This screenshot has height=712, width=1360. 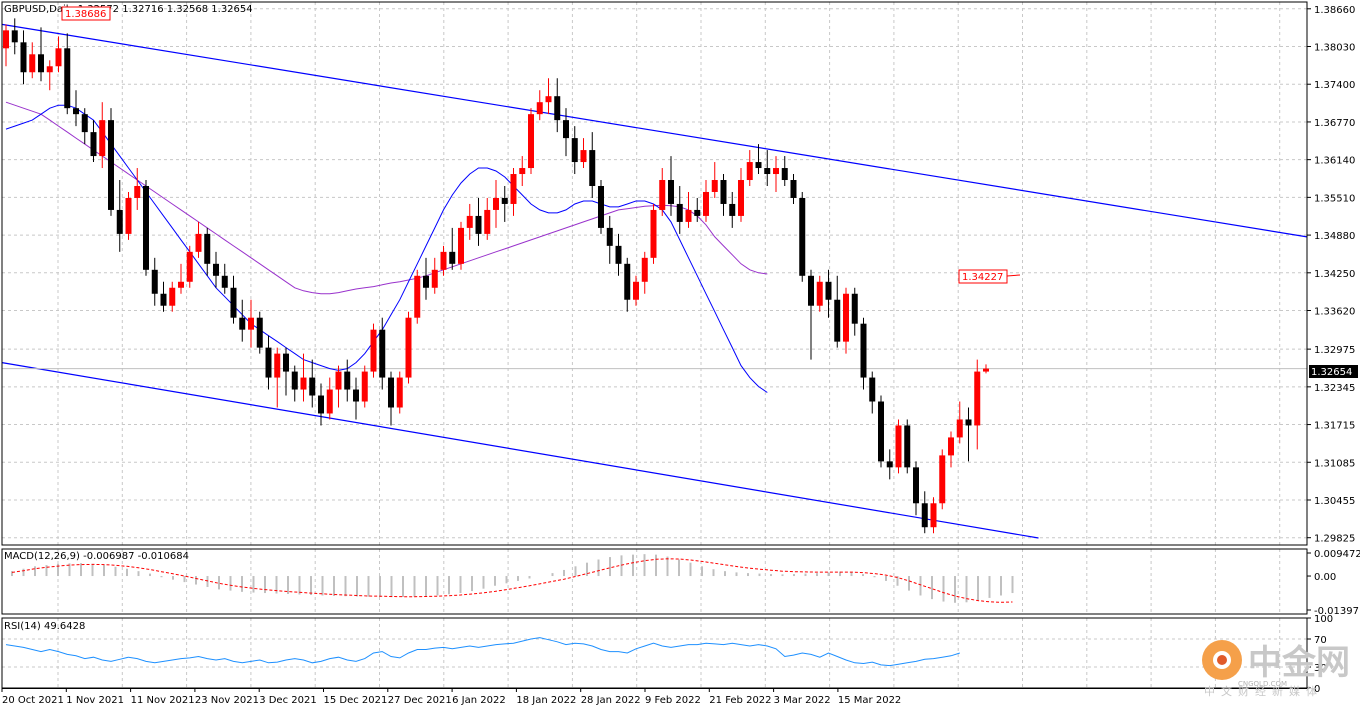 I want to click on x-tick-label: 27 Dec 2021, so click(x=420, y=700).